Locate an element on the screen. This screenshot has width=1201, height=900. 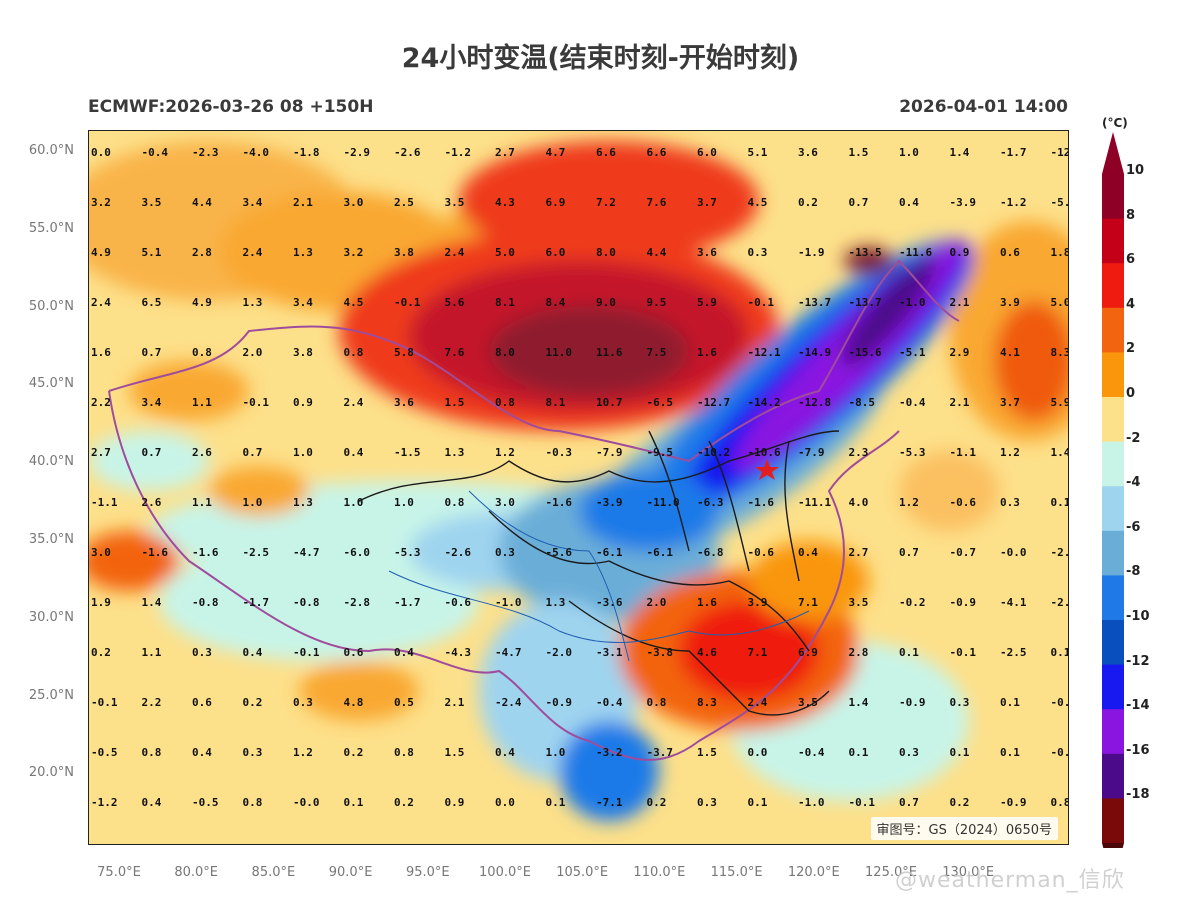
latitude-tick: 50.0°N is located at coordinates (51, 306).